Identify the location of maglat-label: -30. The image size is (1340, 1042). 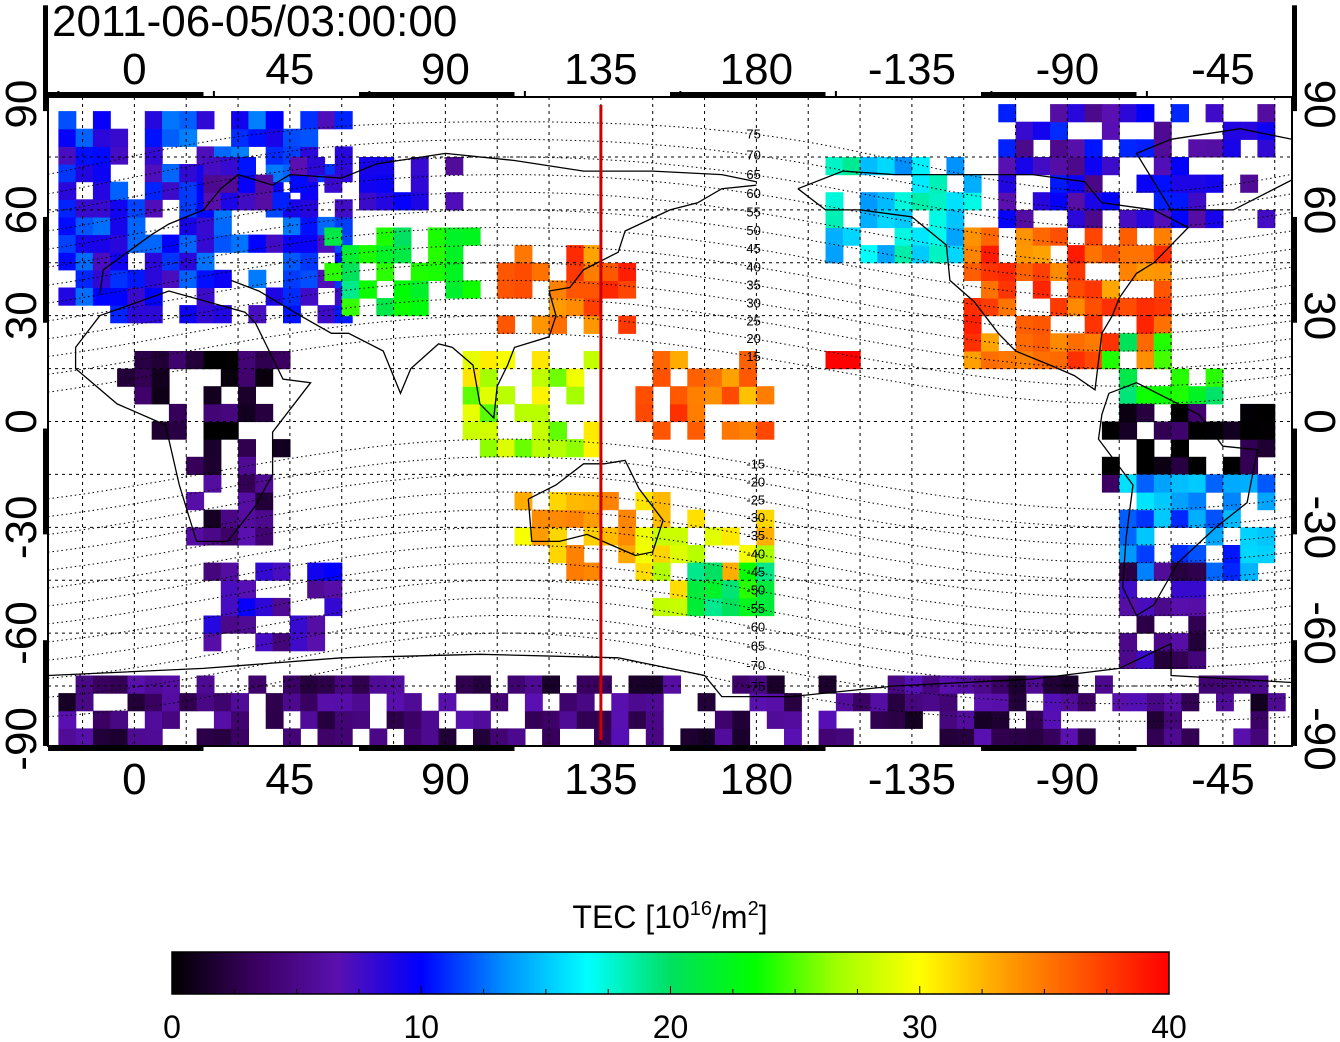
(755, 517).